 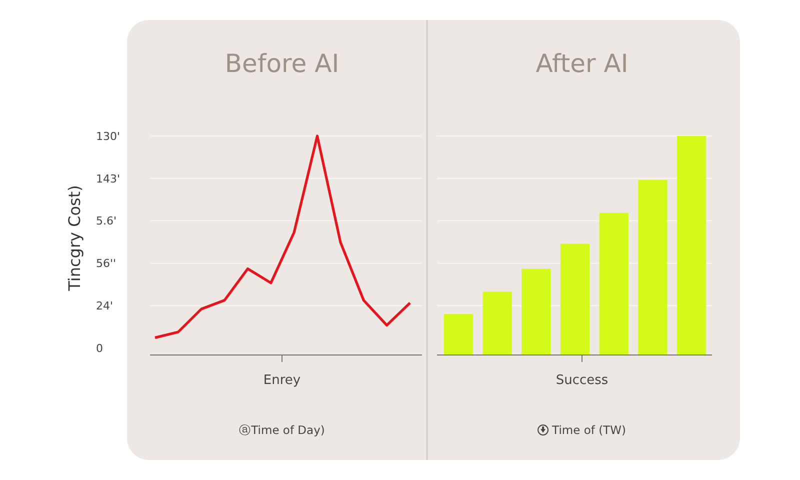 What do you see at coordinates (105, 305) in the screenshot?
I see `text: 24'` at bounding box center [105, 305].